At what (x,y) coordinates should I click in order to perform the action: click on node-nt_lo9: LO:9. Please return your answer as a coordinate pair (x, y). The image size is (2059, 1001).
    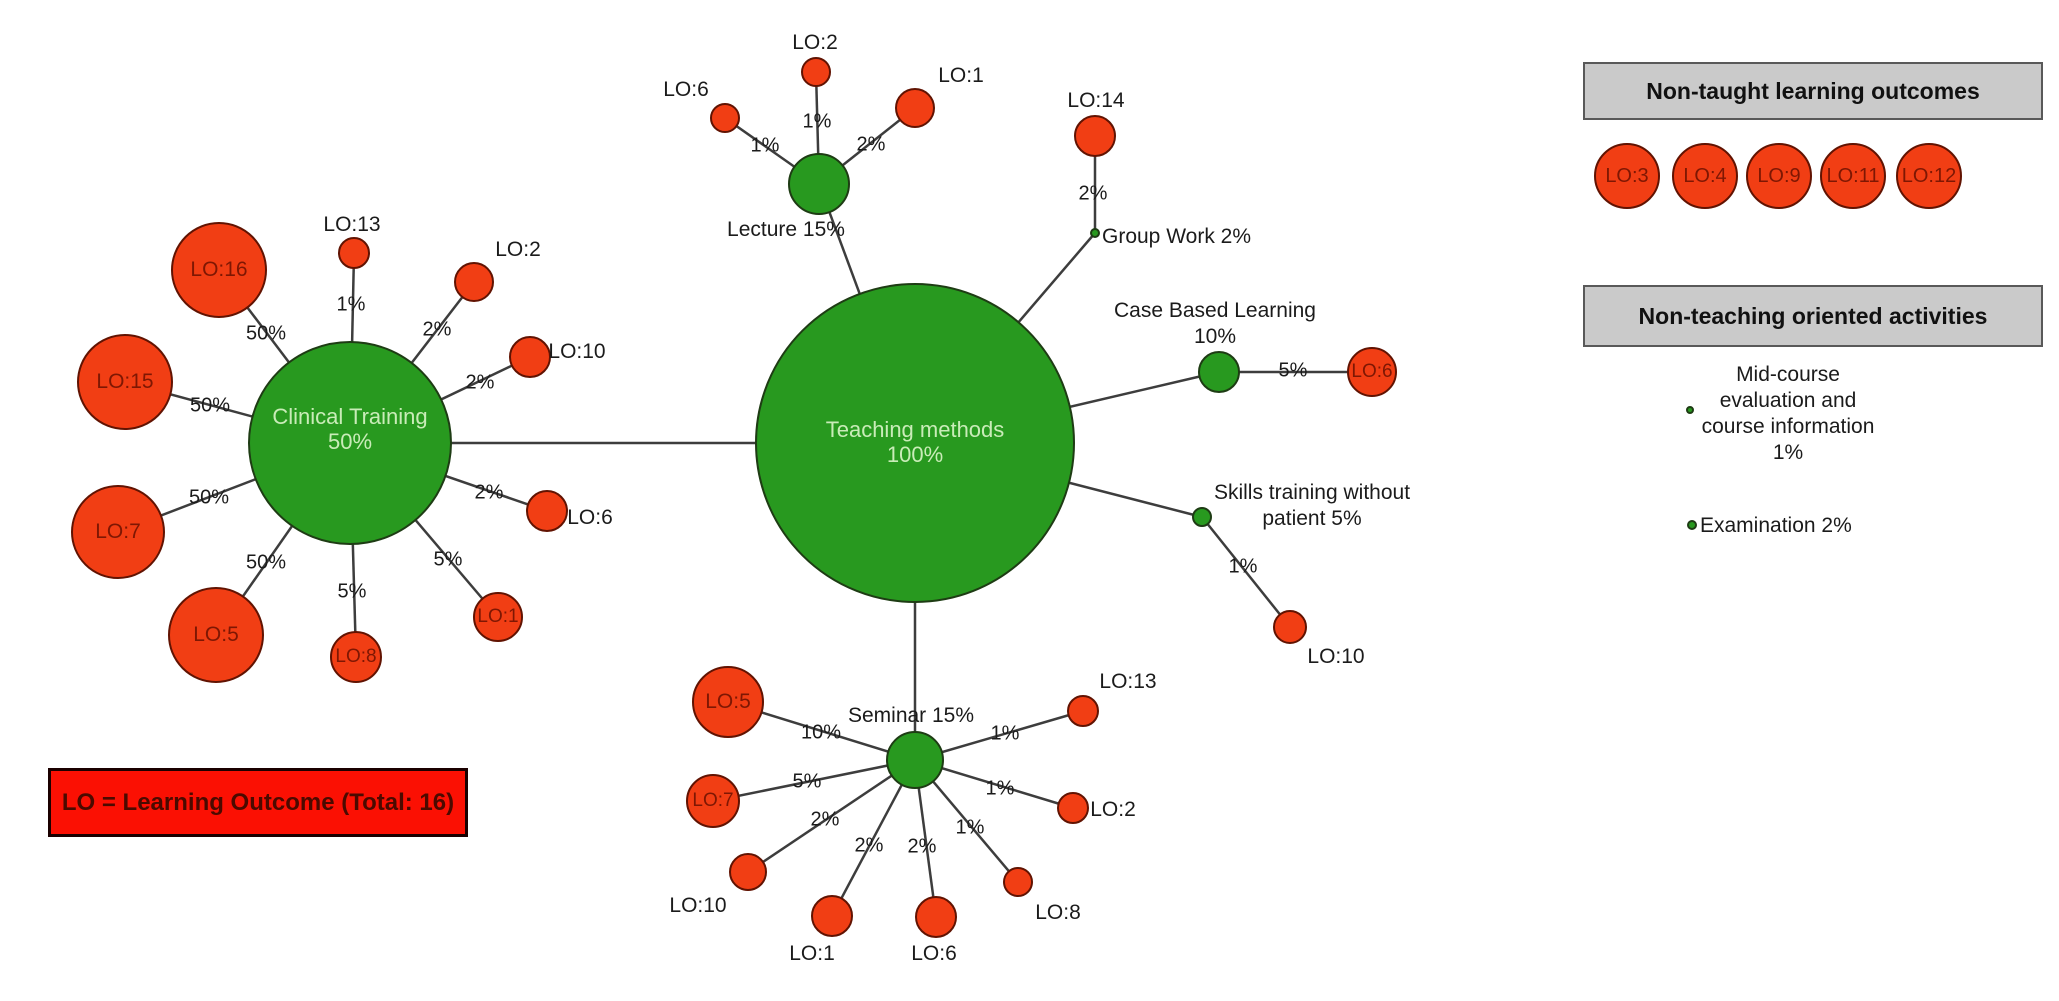
    Looking at the image, I should click on (1779, 176).